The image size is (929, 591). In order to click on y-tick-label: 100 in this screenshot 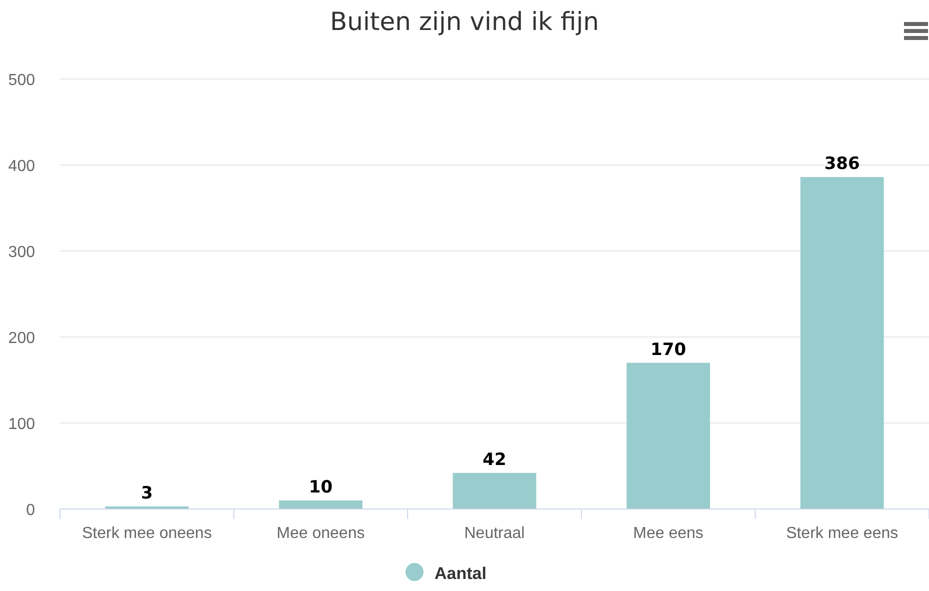, I will do `click(22, 424)`.